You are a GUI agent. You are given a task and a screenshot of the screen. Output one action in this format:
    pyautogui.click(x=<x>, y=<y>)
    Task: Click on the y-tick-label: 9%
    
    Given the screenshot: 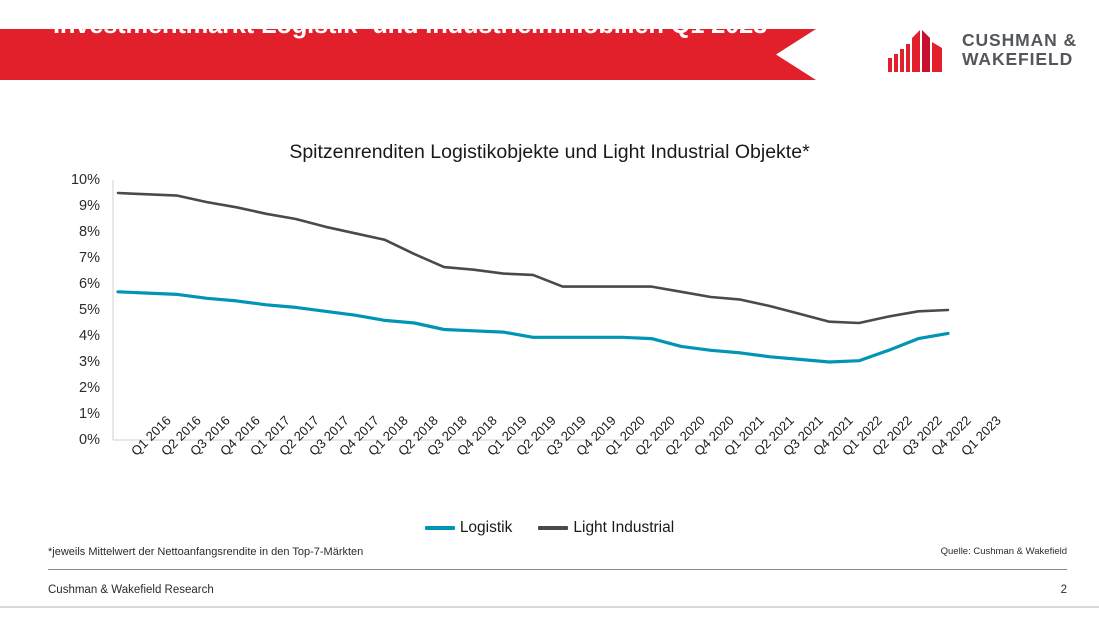 What is the action you would take?
    pyautogui.click(x=89, y=206)
    